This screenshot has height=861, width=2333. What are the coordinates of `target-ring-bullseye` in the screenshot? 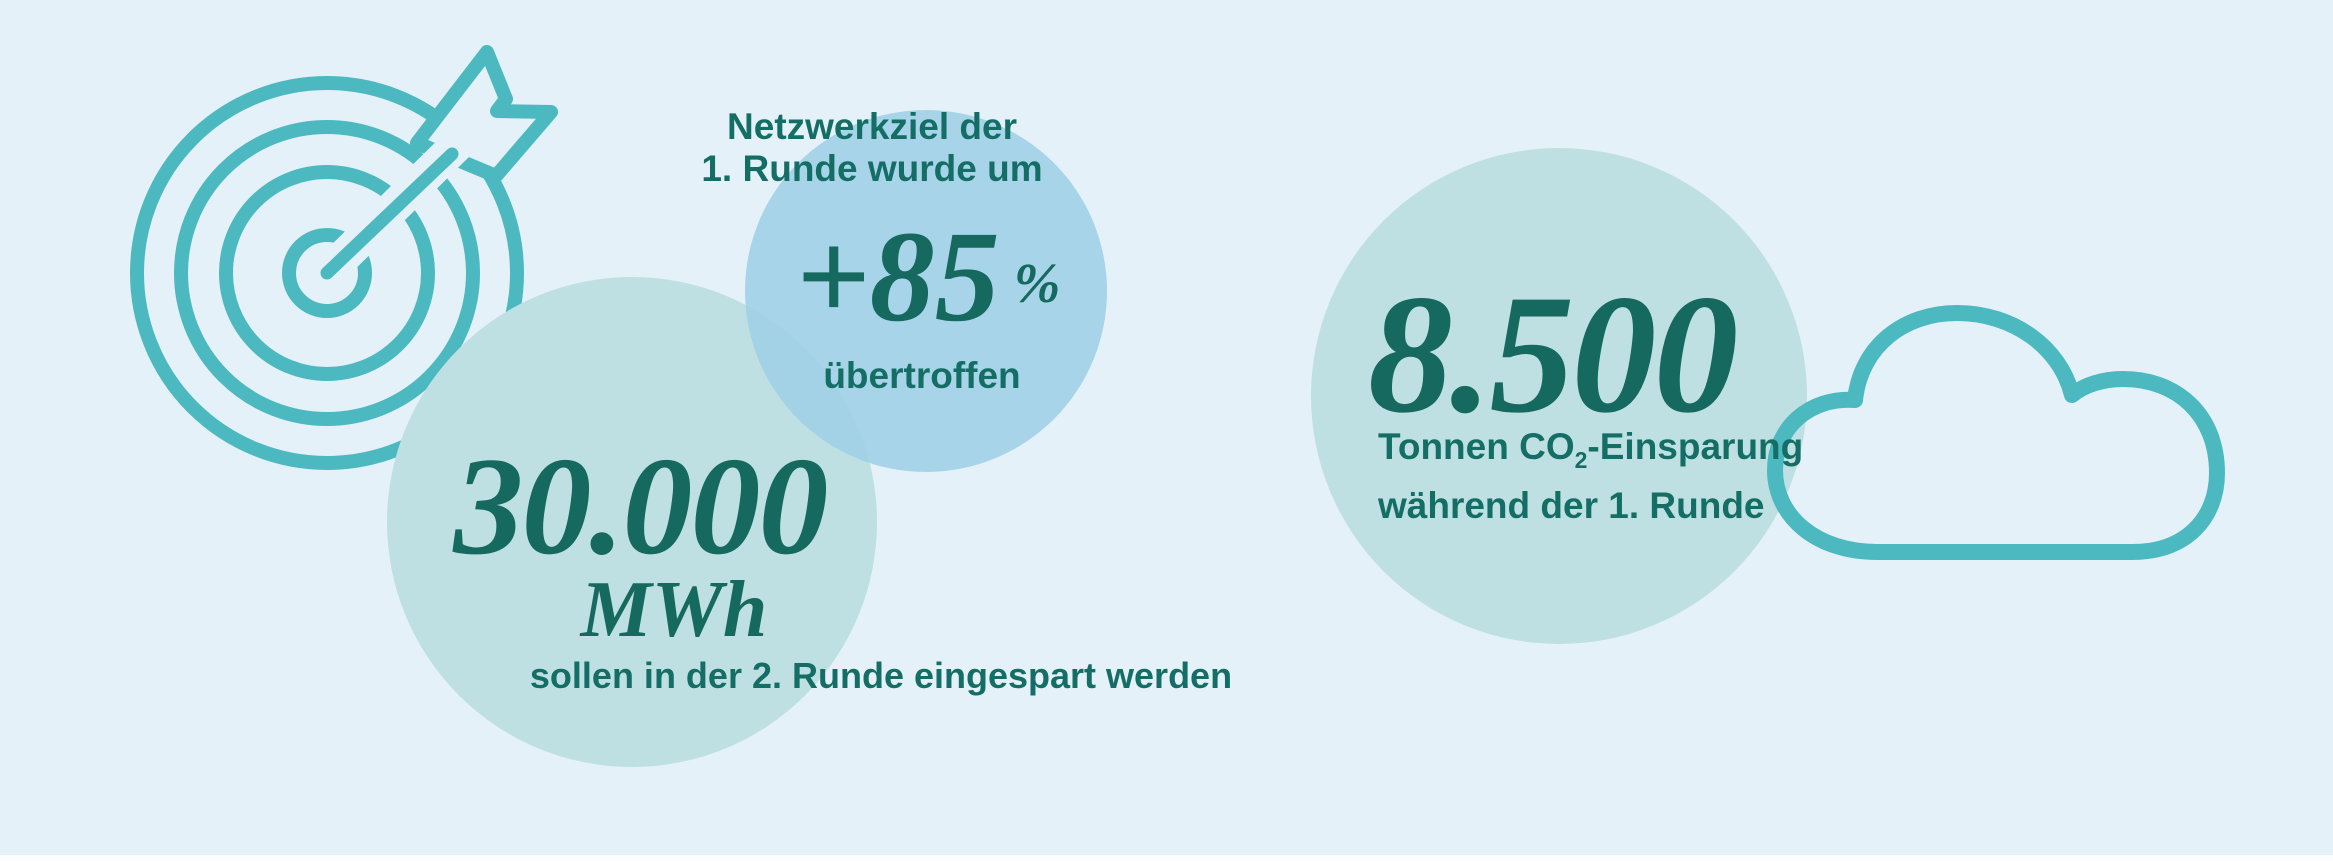 It's located at (327, 273).